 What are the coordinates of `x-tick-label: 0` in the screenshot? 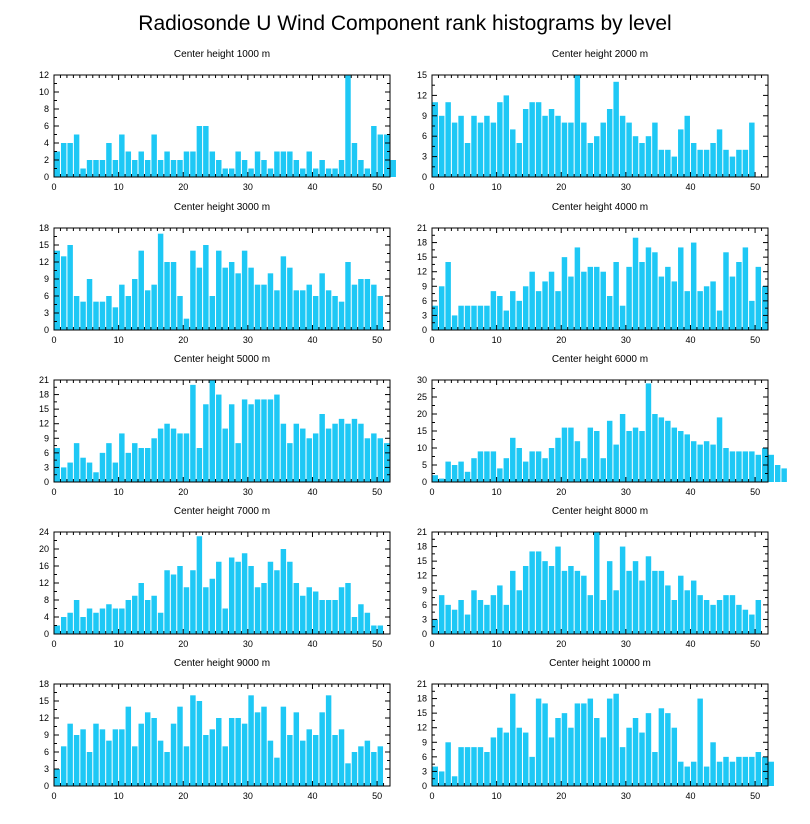 It's located at (431, 796).